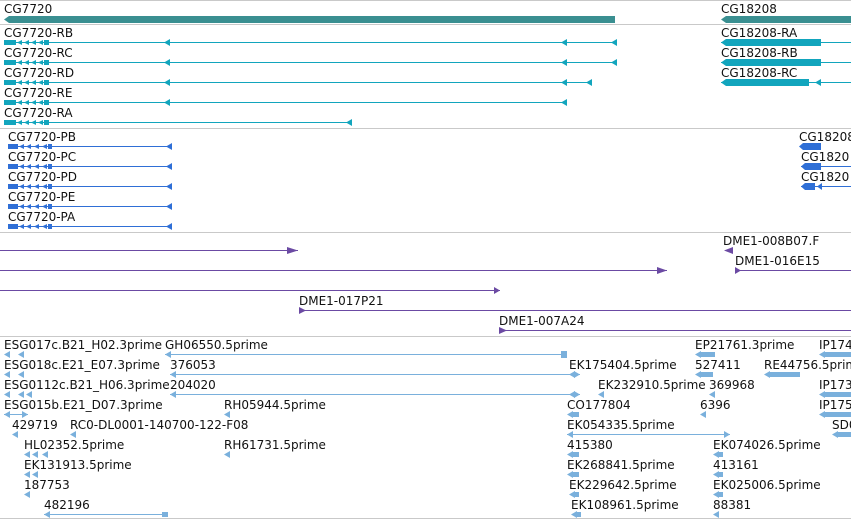 The width and height of the screenshot is (851, 520). What do you see at coordinates (759, 53) in the screenshot?
I see `transcript-label: CG18208-RB` at bounding box center [759, 53].